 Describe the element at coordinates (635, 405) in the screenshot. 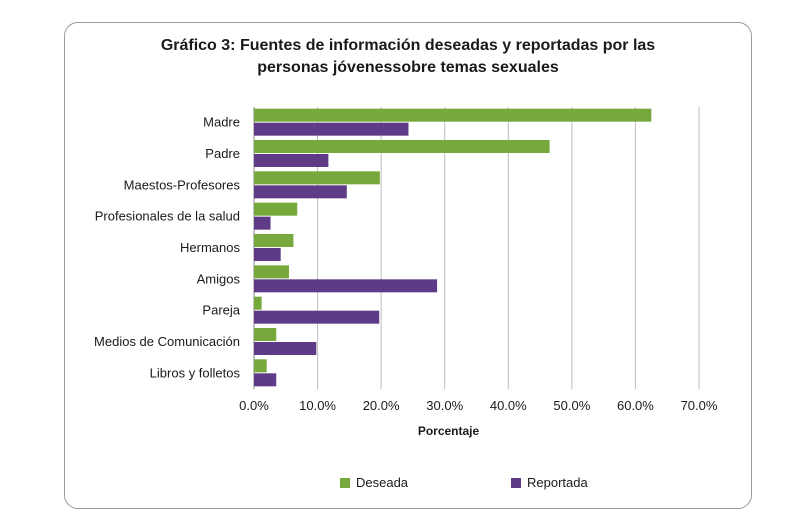

I see `x-tick-label: 60.0%` at that location.